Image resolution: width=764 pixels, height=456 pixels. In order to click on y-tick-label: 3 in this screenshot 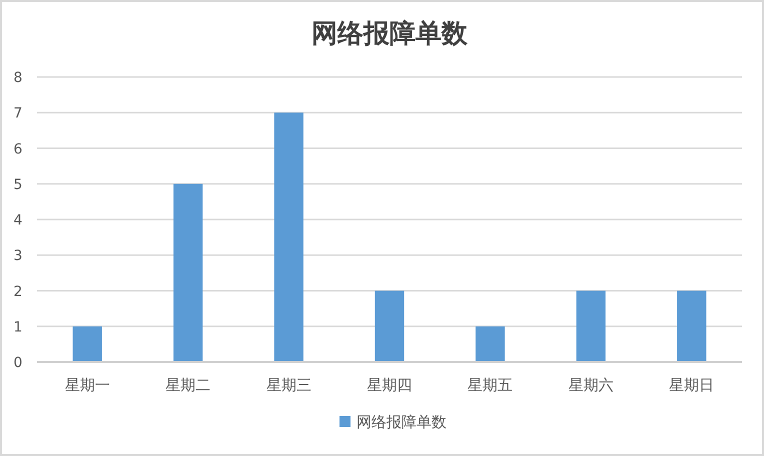, I will do `click(18, 256)`.